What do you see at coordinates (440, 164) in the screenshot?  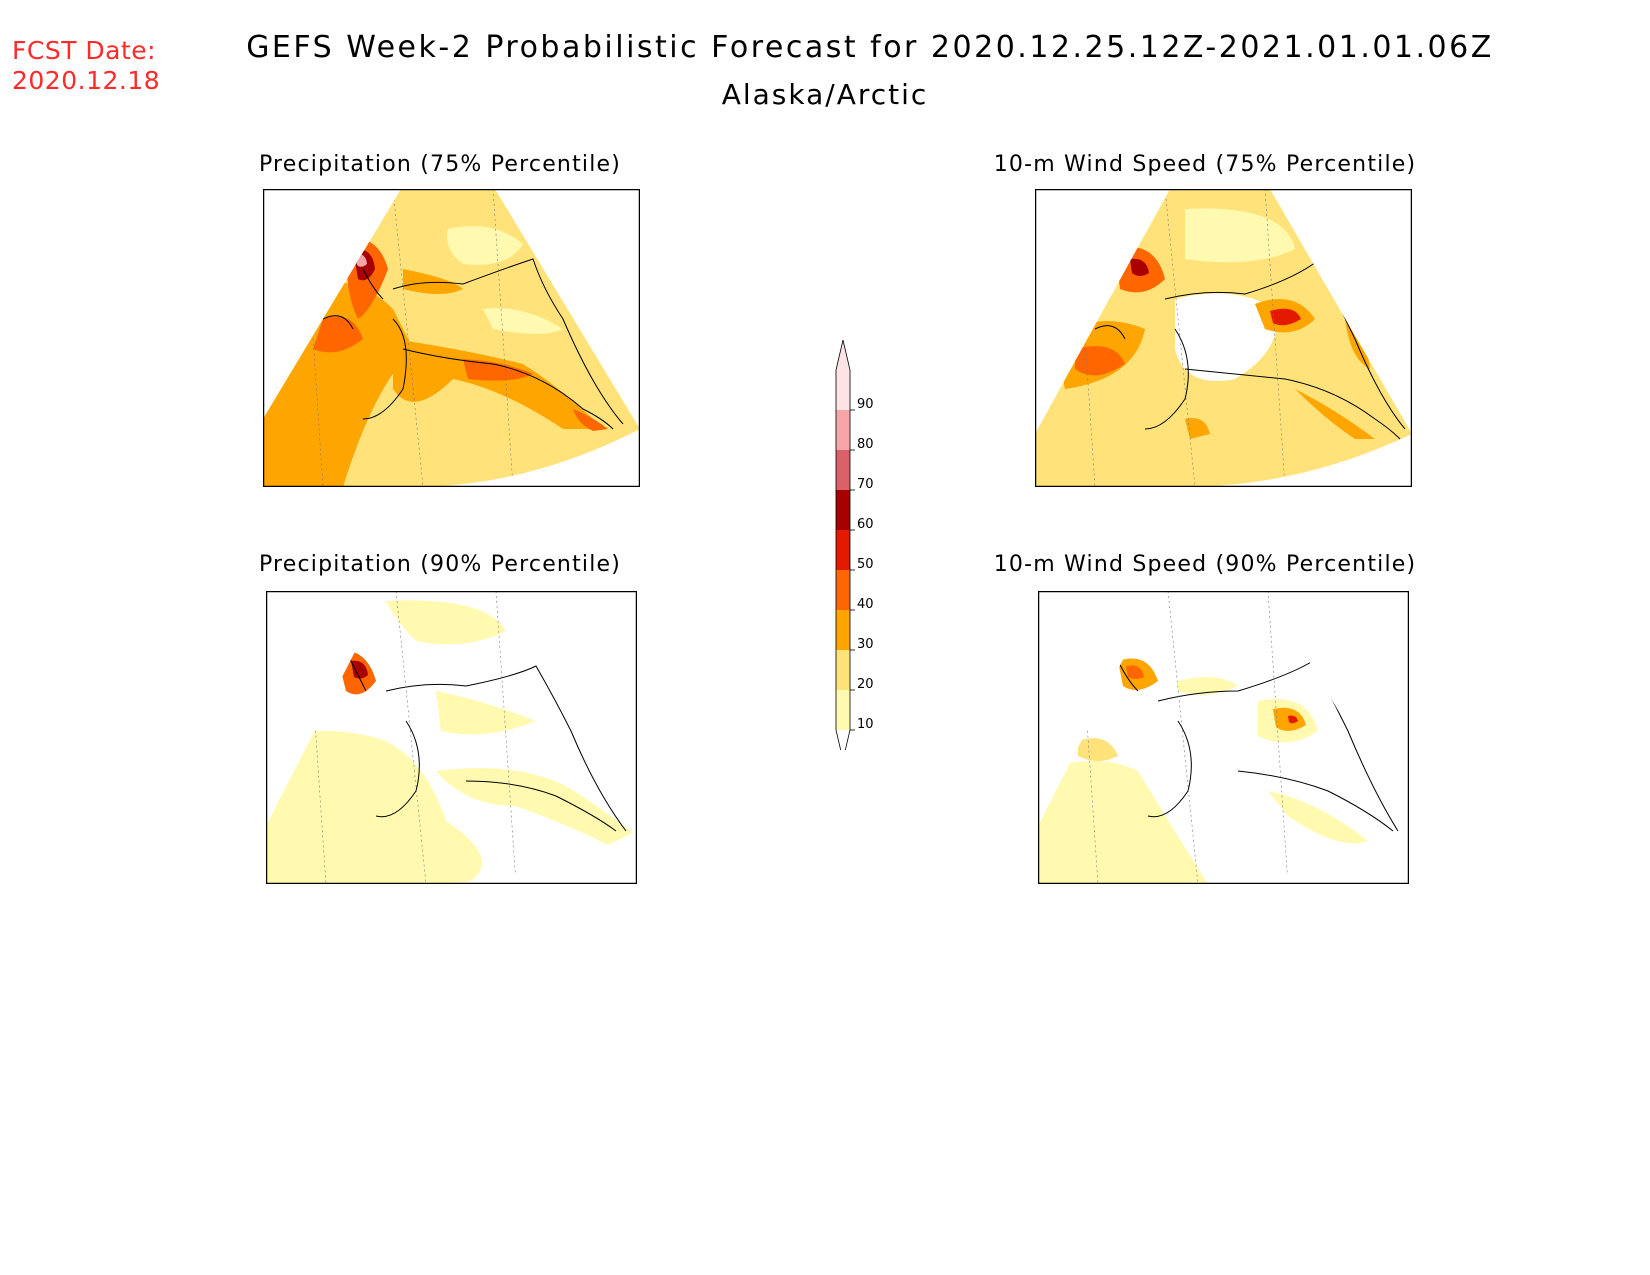 I see `panel-title-precip-75: Precipitation (75% Percentile)` at bounding box center [440, 164].